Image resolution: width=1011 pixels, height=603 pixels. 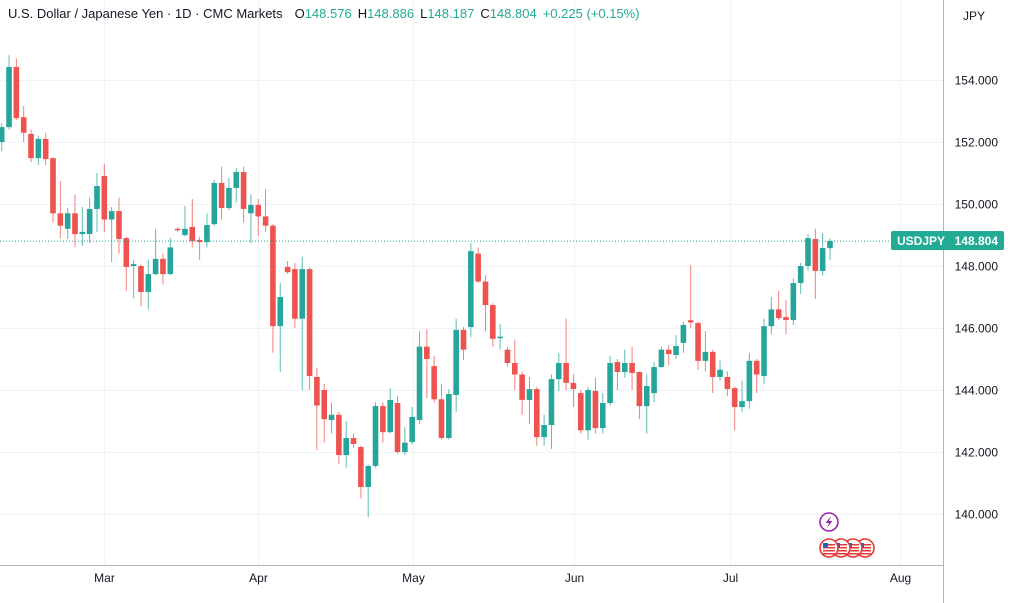 What do you see at coordinates (829, 522) in the screenshot?
I see `lightning-icon` at bounding box center [829, 522].